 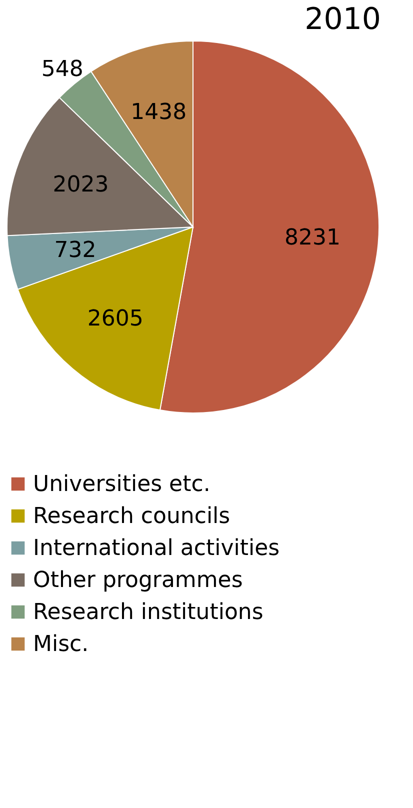 I want to click on legend-label: Misc., so click(x=61, y=644).